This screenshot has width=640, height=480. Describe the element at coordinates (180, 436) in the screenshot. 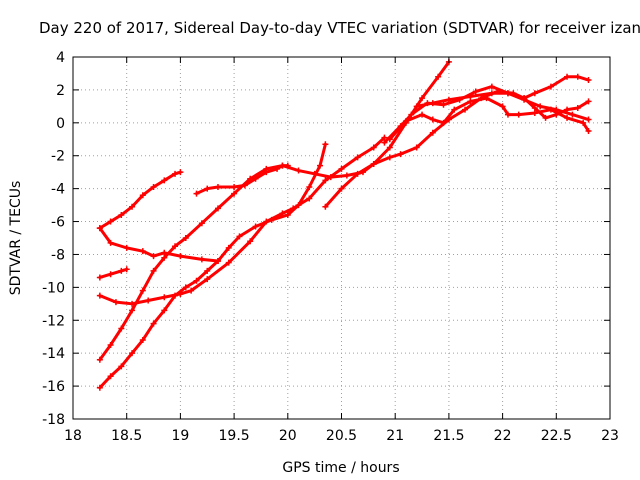

I see `x-tick-label: 19` at that location.